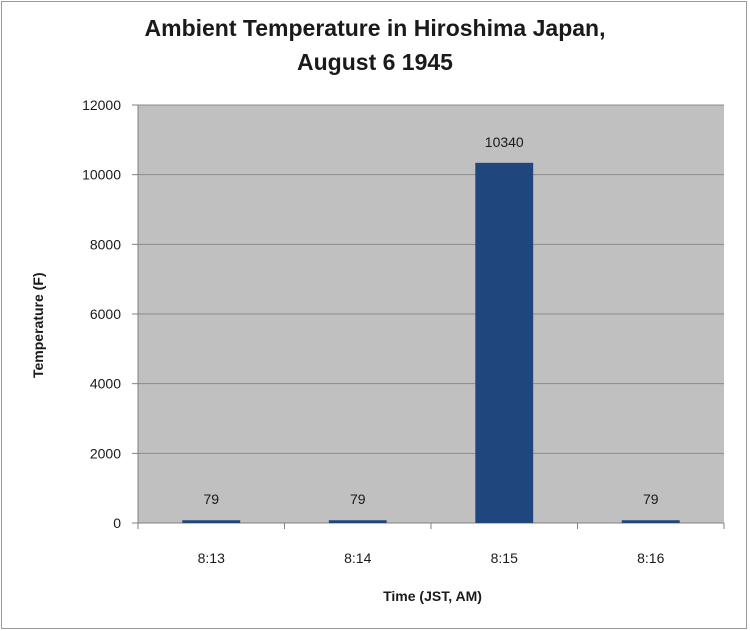 The height and width of the screenshot is (631, 750). Describe the element at coordinates (504, 142) in the screenshot. I see `data-label: 10340` at that location.